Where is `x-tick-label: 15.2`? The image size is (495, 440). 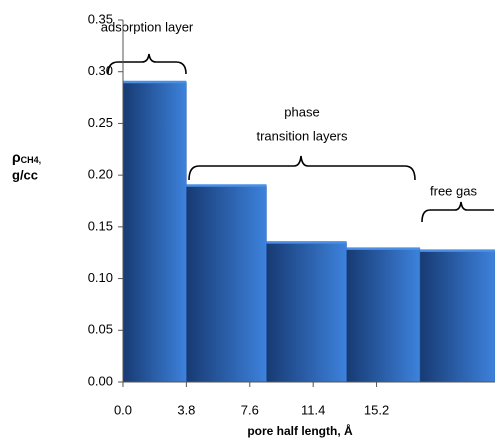
x-tick-label: 15.2 is located at coordinates (376, 409).